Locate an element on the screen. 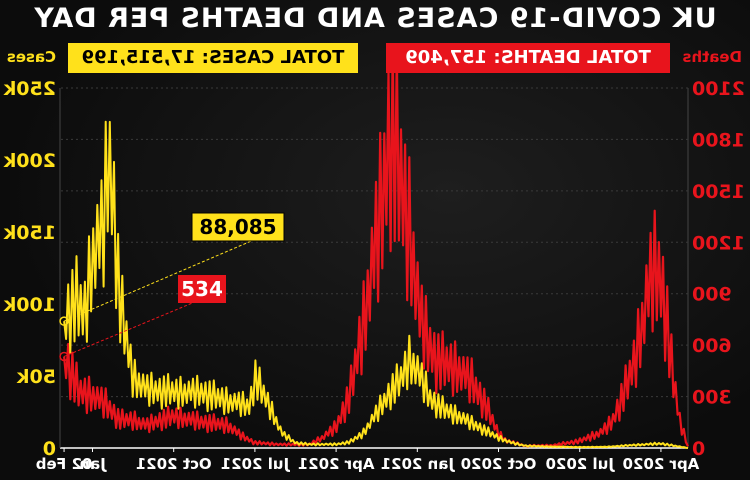  deaths-latest-point is located at coordinates (64, 356).